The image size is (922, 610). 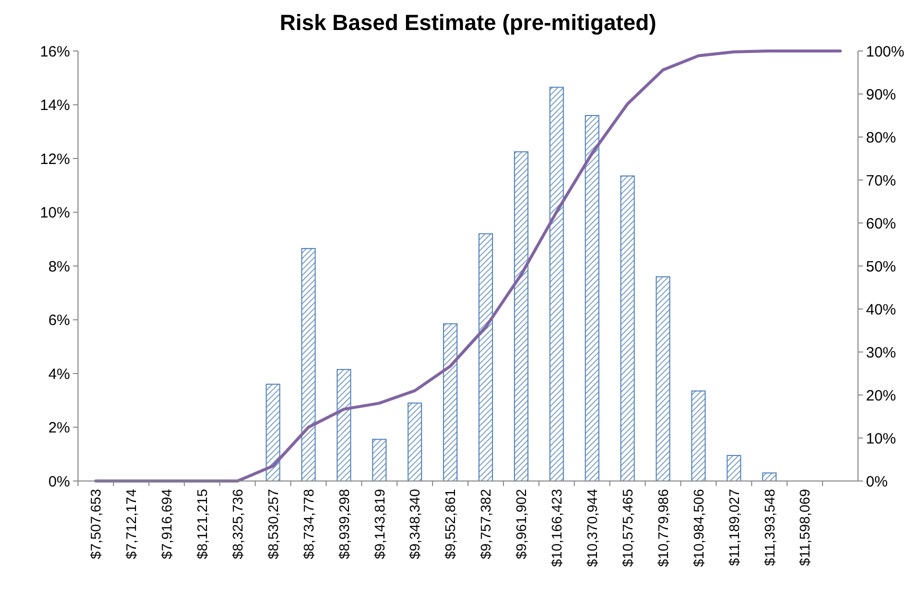 What do you see at coordinates (414, 524) in the screenshot?
I see `x-tick-label: $9,348,340` at bounding box center [414, 524].